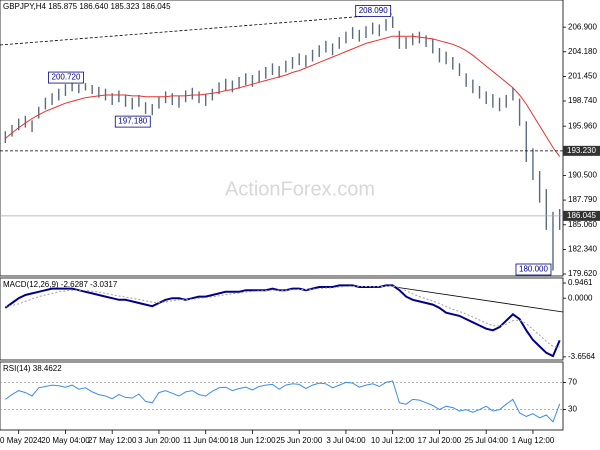 Image resolution: width=600 pixels, height=450 pixels. What do you see at coordinates (572, 409) in the screenshot?
I see `y-tick-label: 30` at bounding box center [572, 409].